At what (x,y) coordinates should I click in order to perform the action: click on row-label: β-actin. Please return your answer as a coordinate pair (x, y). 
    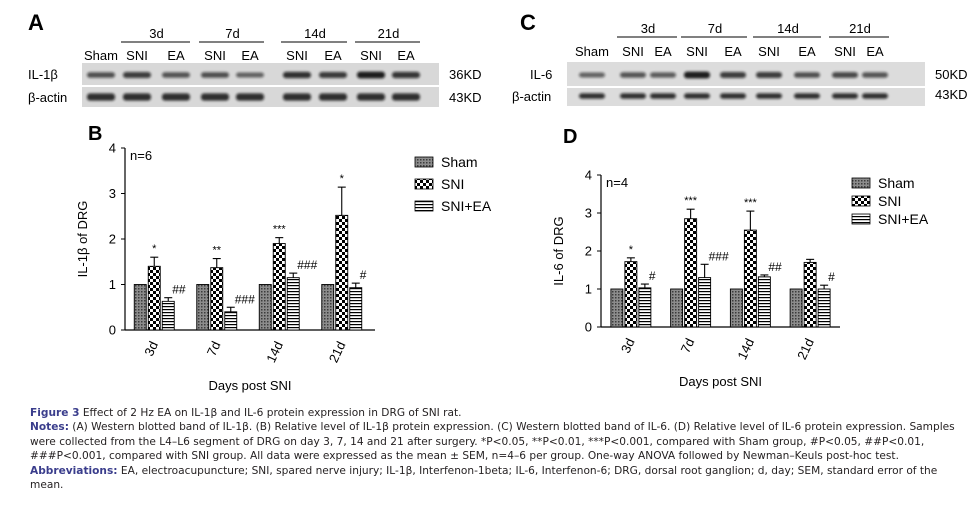
    Looking at the image, I should click on (47, 97).